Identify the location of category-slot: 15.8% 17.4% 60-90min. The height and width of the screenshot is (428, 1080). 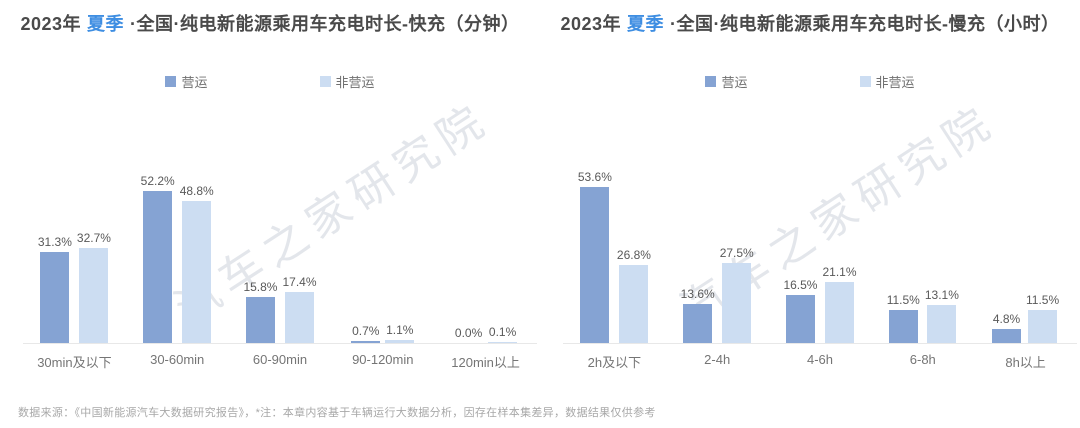
(280, 267).